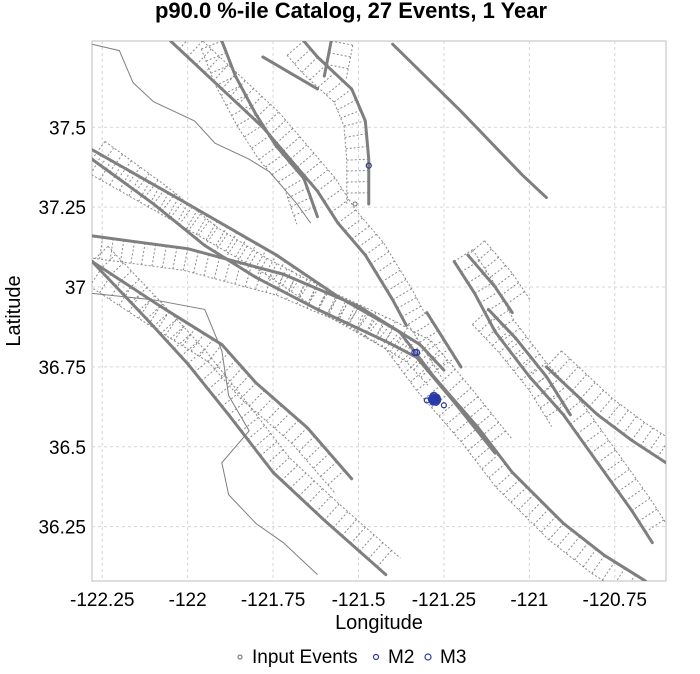  What do you see at coordinates (67, 448) in the screenshot?
I see `y-tick-label: 36.5` at bounding box center [67, 448].